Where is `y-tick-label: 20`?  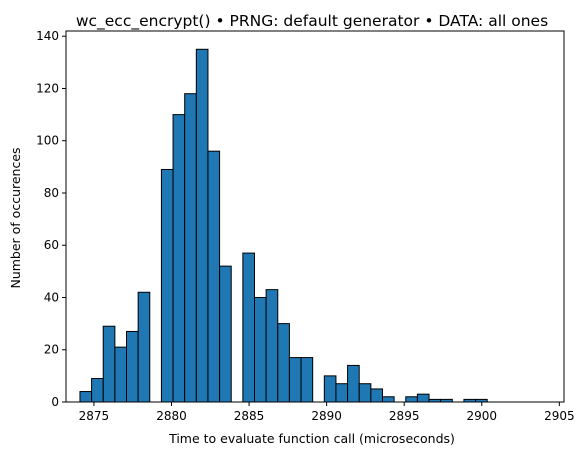 y-tick-label: 20 is located at coordinates (51, 350).